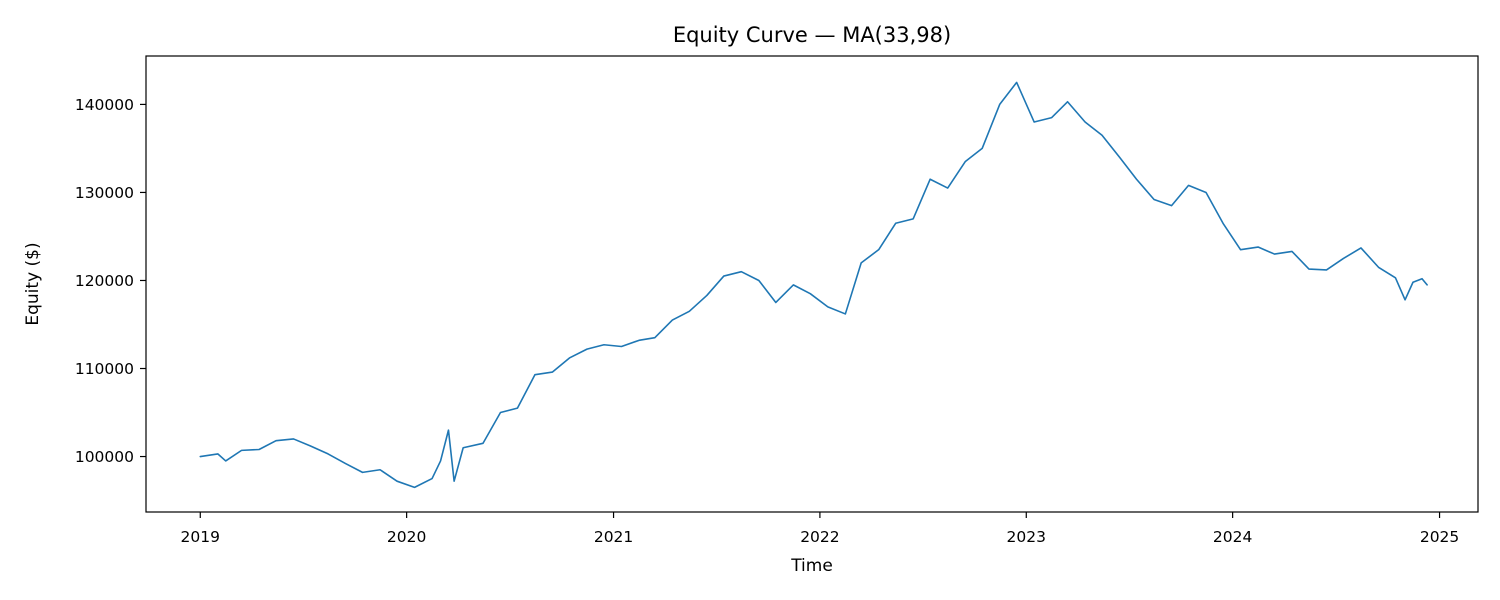  I want to click on x-tick-label: 2019, so click(200, 537).